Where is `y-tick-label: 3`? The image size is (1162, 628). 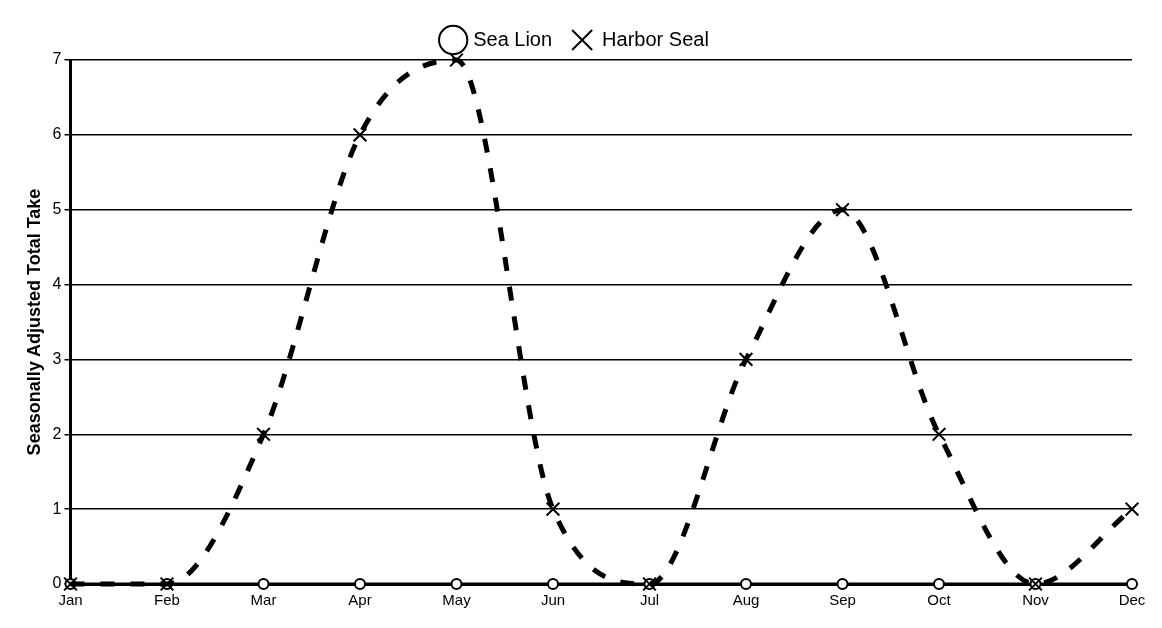 y-tick-label: 3 is located at coordinates (57, 358).